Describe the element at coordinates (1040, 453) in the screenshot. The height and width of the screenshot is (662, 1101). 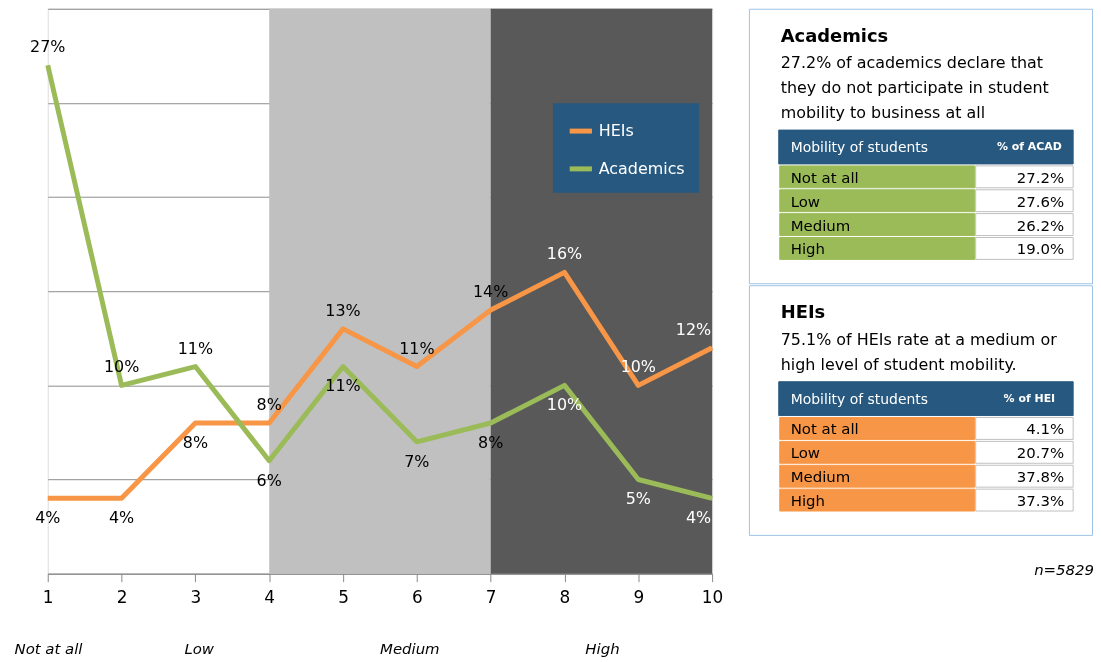
I see `text: 20.7%` at that location.